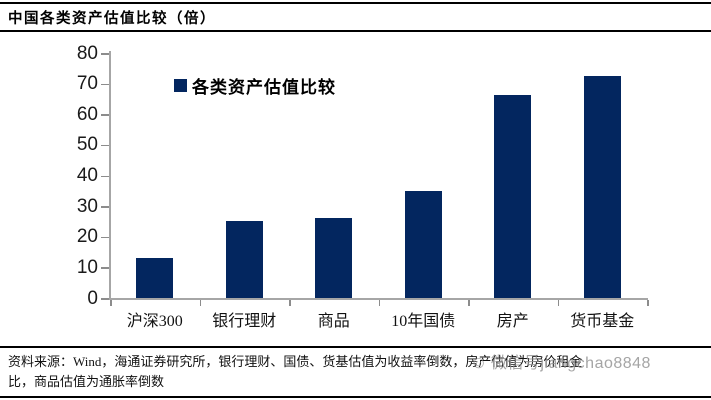 Image resolution: width=711 pixels, height=400 pixels. What do you see at coordinates (244, 321) in the screenshot?
I see `x-category-label: 银行理财` at bounding box center [244, 321].